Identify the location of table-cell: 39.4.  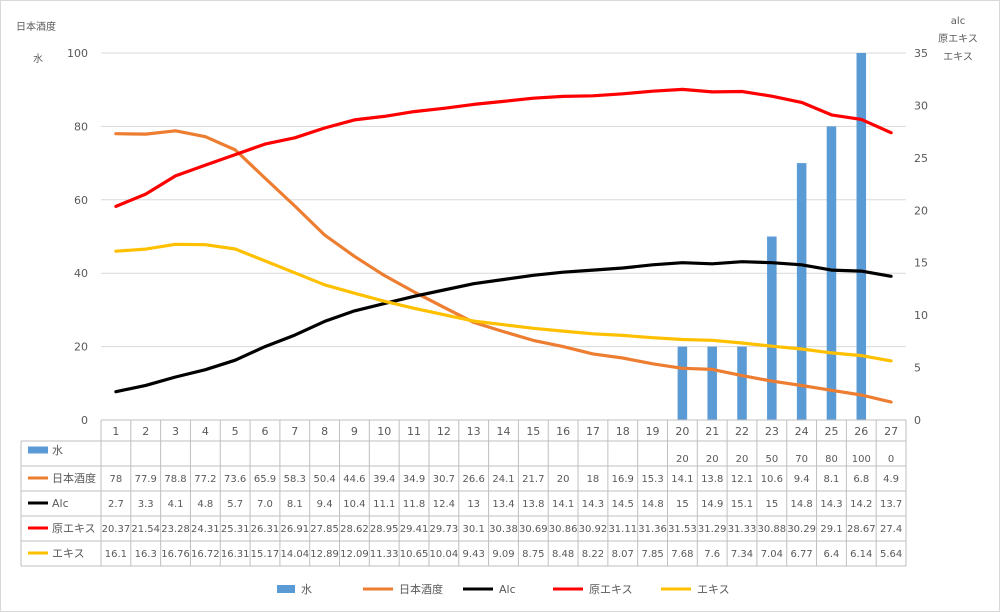
(384, 479).